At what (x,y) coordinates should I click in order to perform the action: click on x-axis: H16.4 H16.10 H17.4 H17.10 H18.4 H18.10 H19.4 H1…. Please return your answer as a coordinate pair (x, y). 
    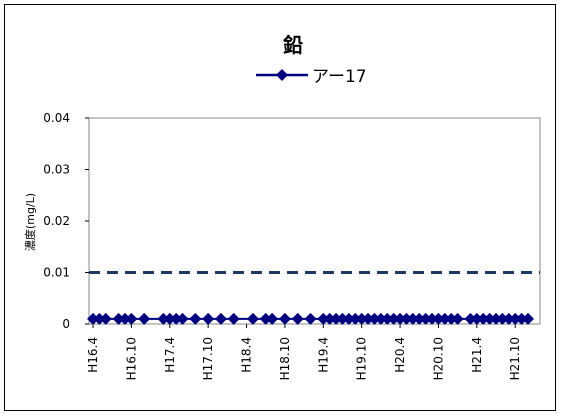
    Looking at the image, I should click on (304, 352).